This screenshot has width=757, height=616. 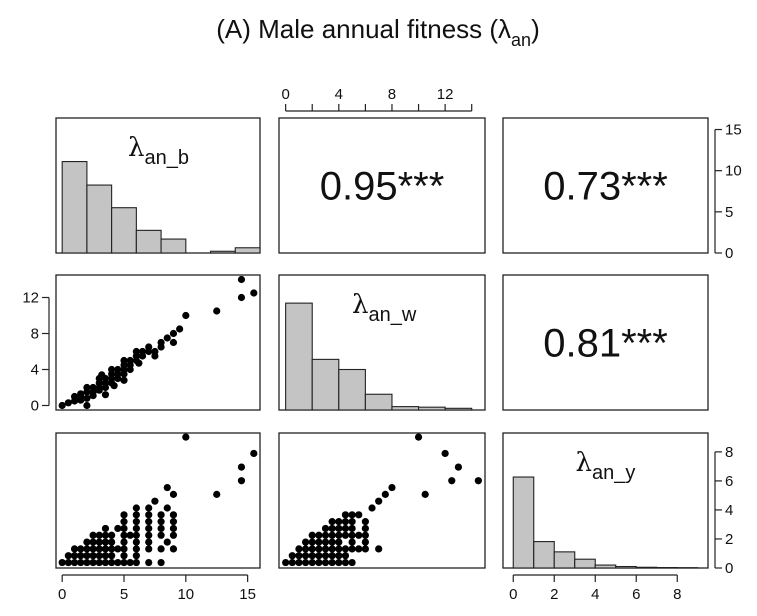 I want to click on chart-title-subscript: an, so click(x=521, y=40).